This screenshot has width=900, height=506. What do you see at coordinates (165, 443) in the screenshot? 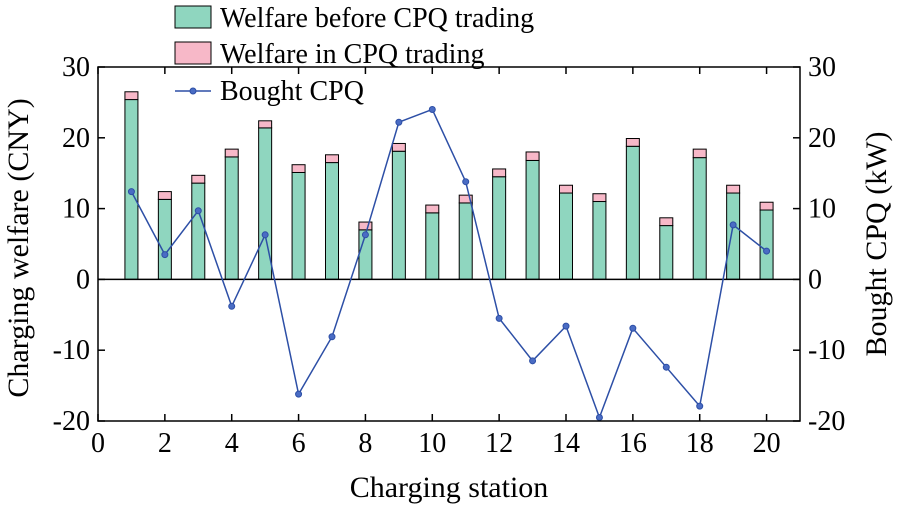
I see `x-tick-label-2: 2` at bounding box center [165, 443].